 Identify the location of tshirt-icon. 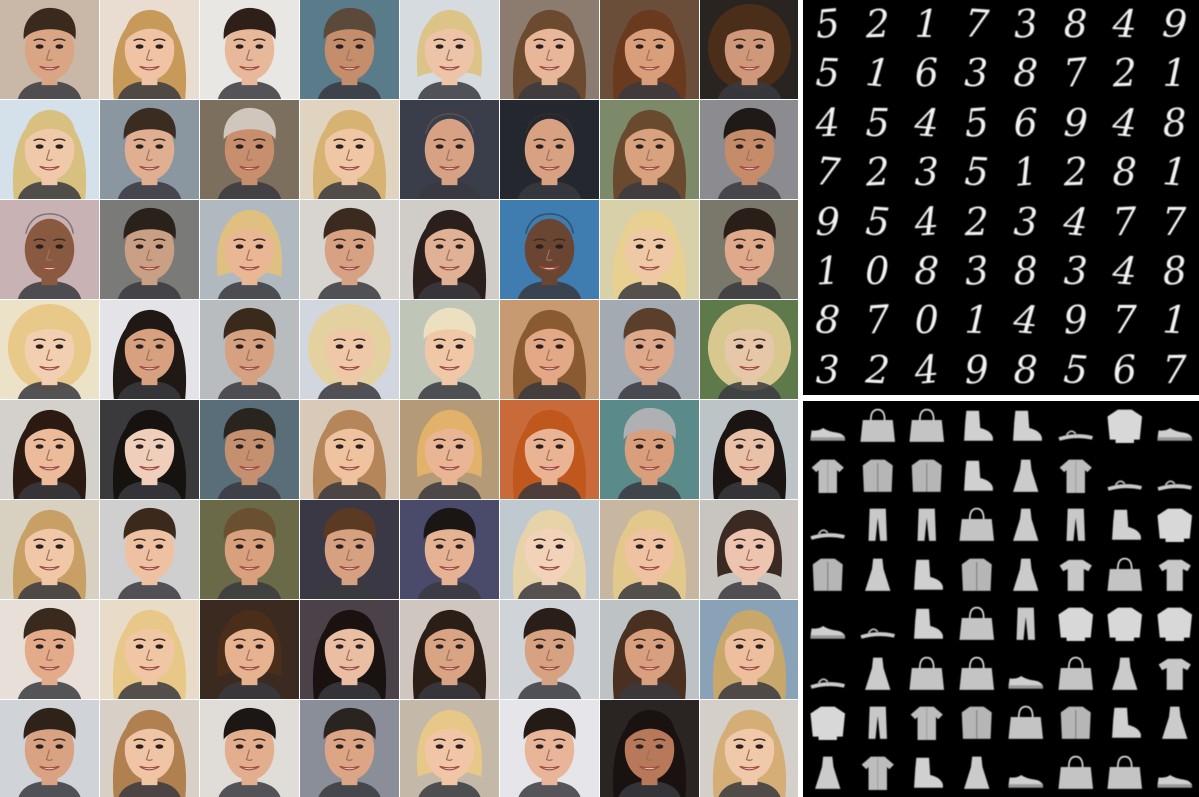
(1076, 575).